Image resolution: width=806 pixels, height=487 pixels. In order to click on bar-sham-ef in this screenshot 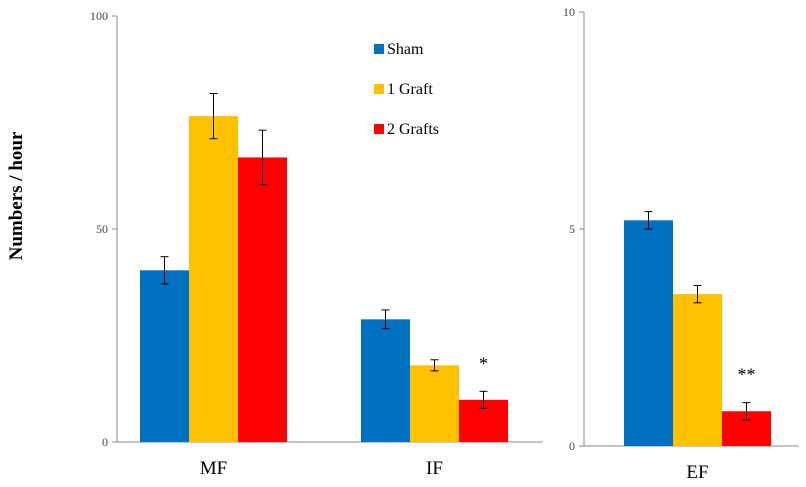, I will do `click(648, 333)`.